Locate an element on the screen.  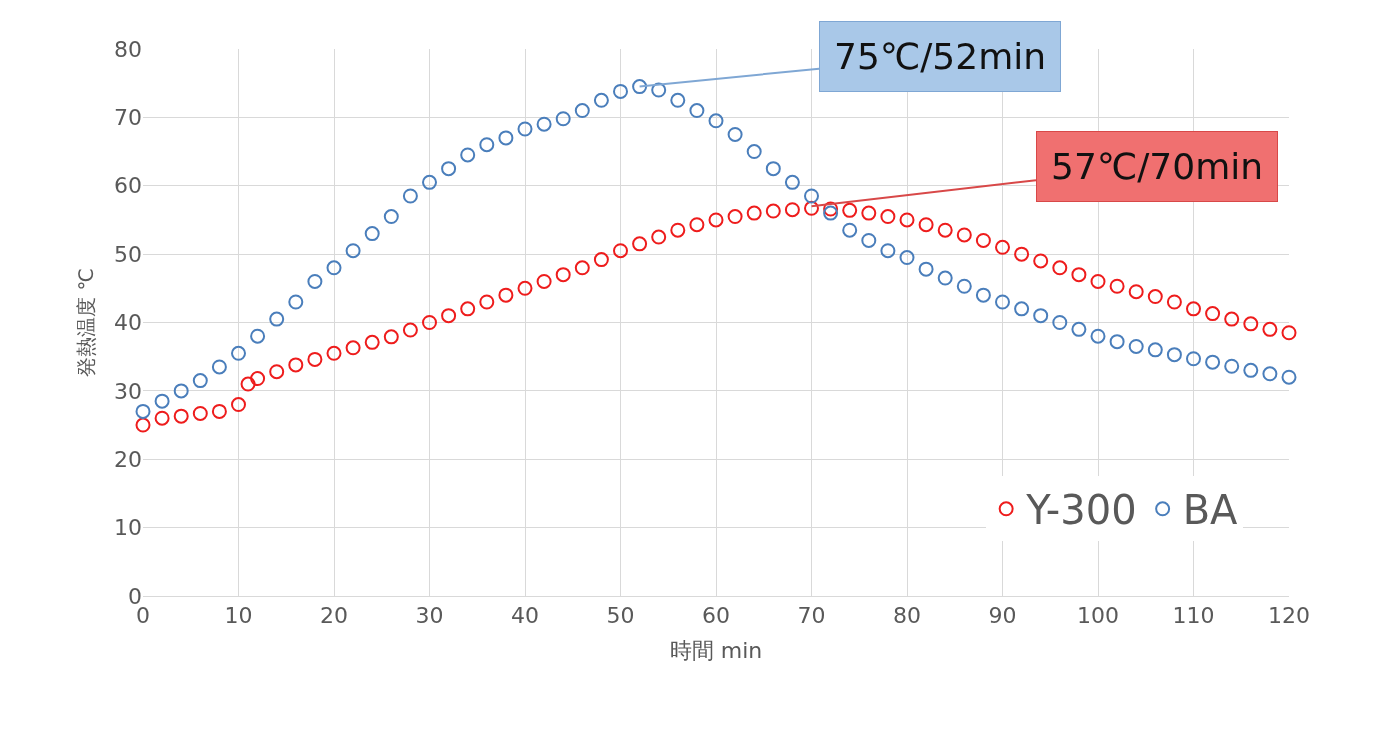
legend-label: BA is located at coordinates (1210, 510).